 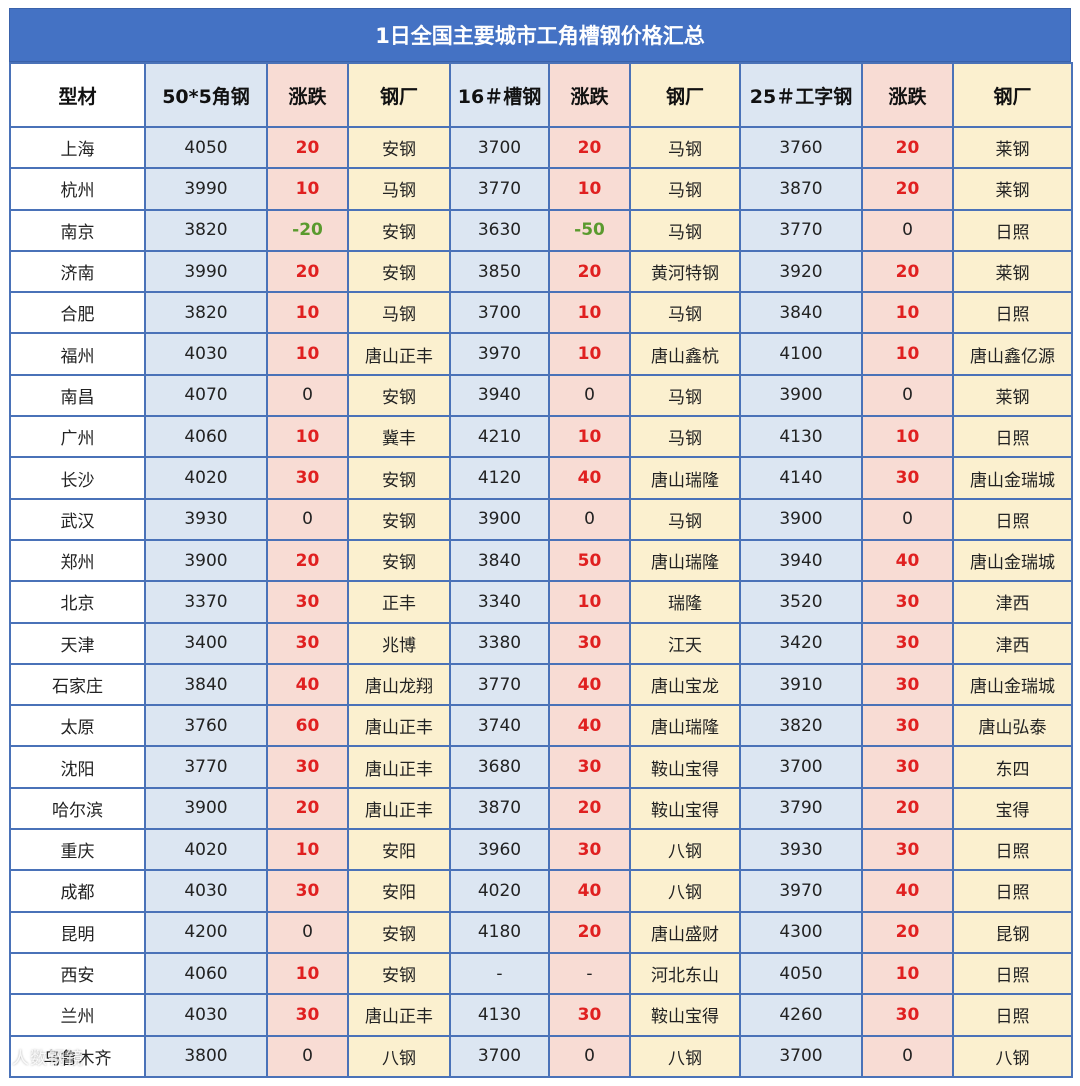 What do you see at coordinates (206, 95) in the screenshot?
I see `header-angle-steel: 50*5角钢` at bounding box center [206, 95].